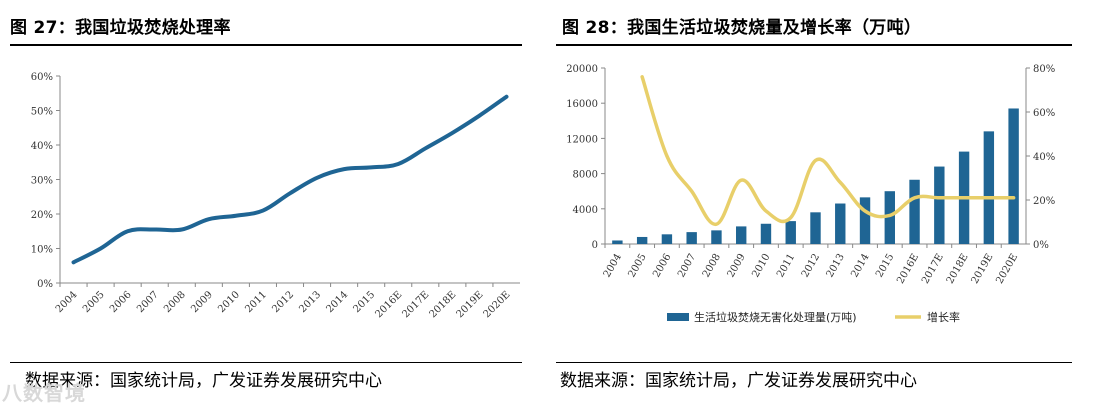 Image resolution: width=1107 pixels, height=411 pixels. What do you see at coordinates (415, 304) in the screenshot?
I see `left-x-tick-label: 2017E` at bounding box center [415, 304].